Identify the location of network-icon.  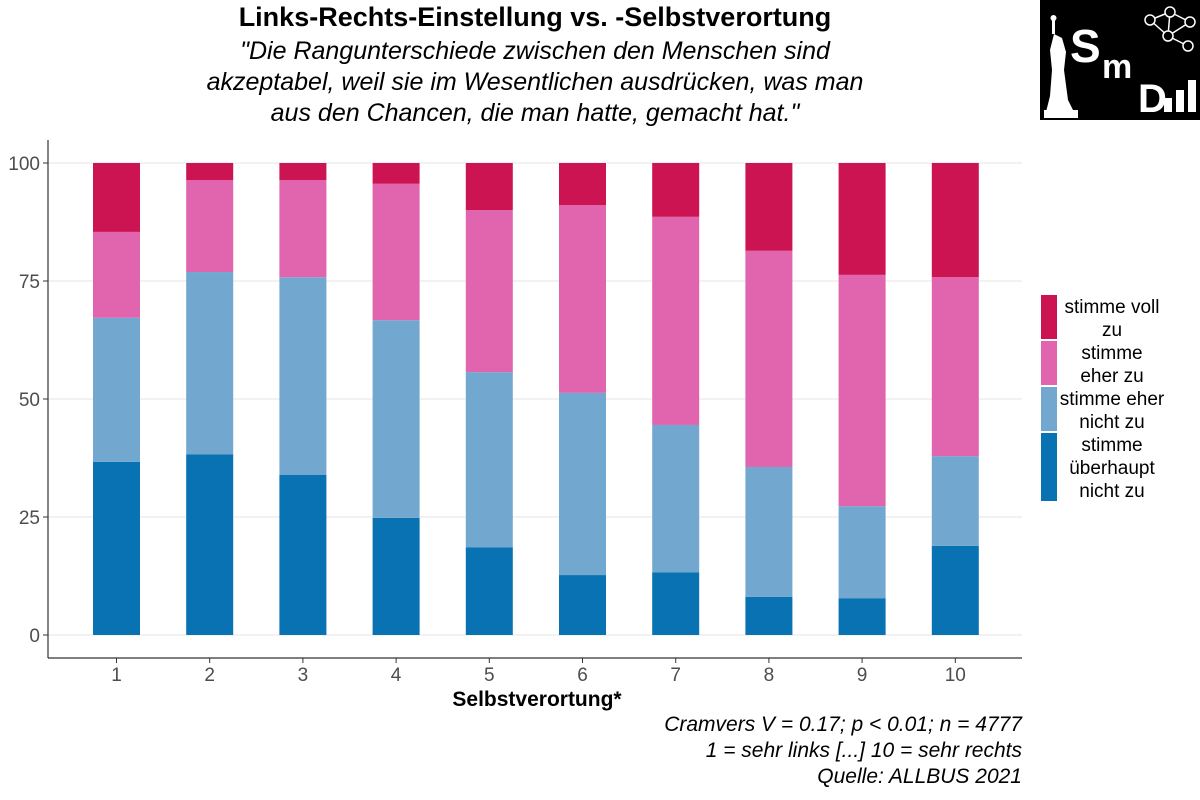
(1170, 29).